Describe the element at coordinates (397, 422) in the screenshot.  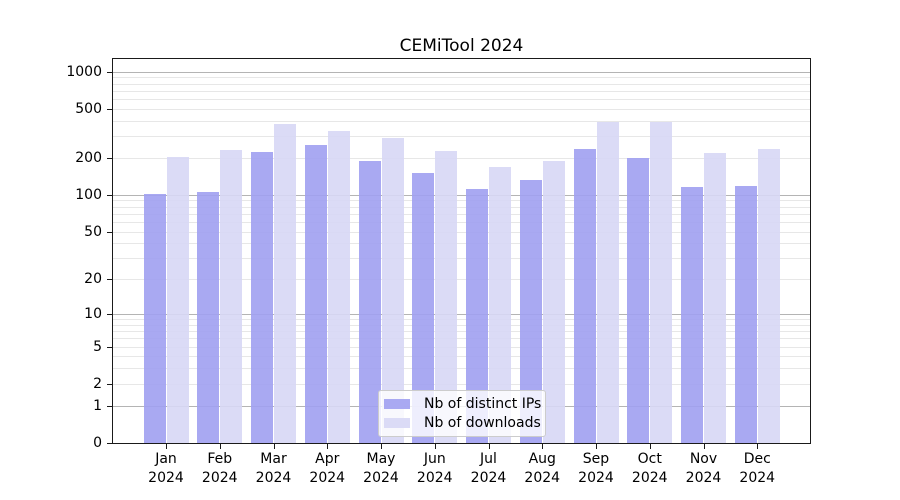
I see `legend-swatch-downloads` at that location.